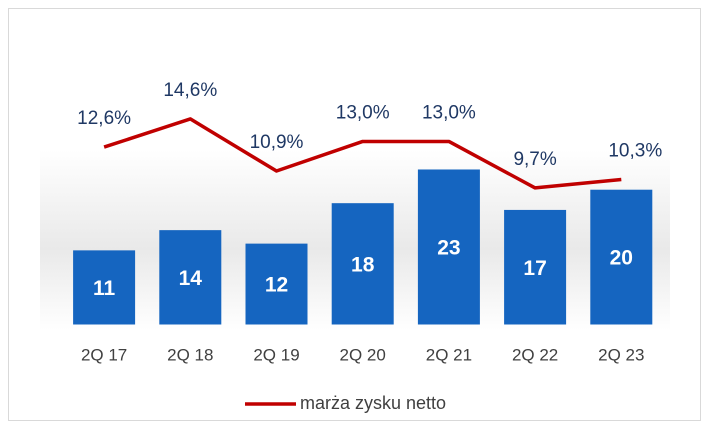 Image resolution: width=709 pixels, height=434 pixels. I want to click on x-tick-label: 2Q 19, so click(276, 354).